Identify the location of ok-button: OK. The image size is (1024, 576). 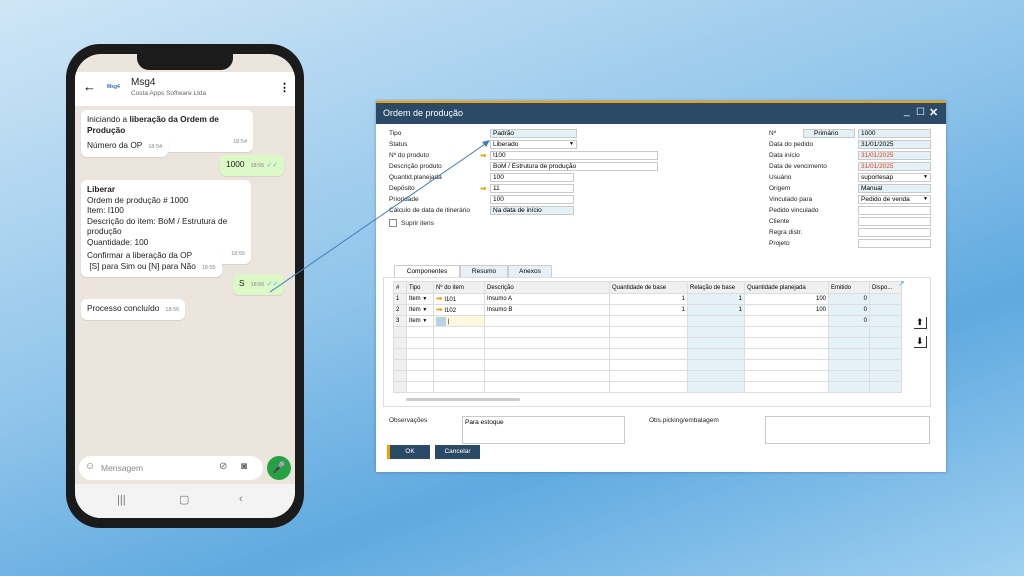
(408, 452).